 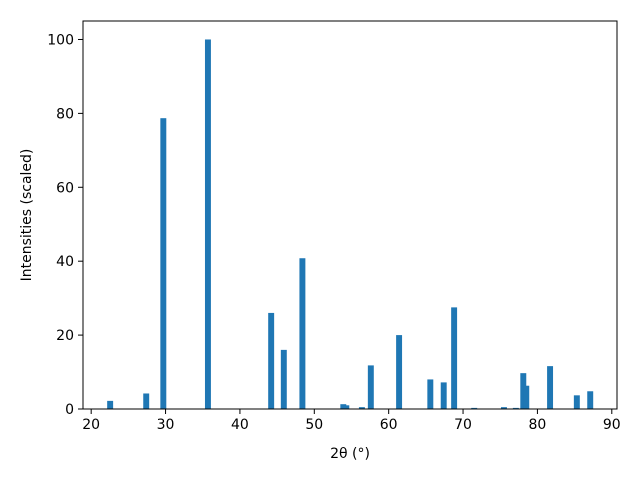 I want to click on x-tick-label: 60, so click(x=389, y=425).